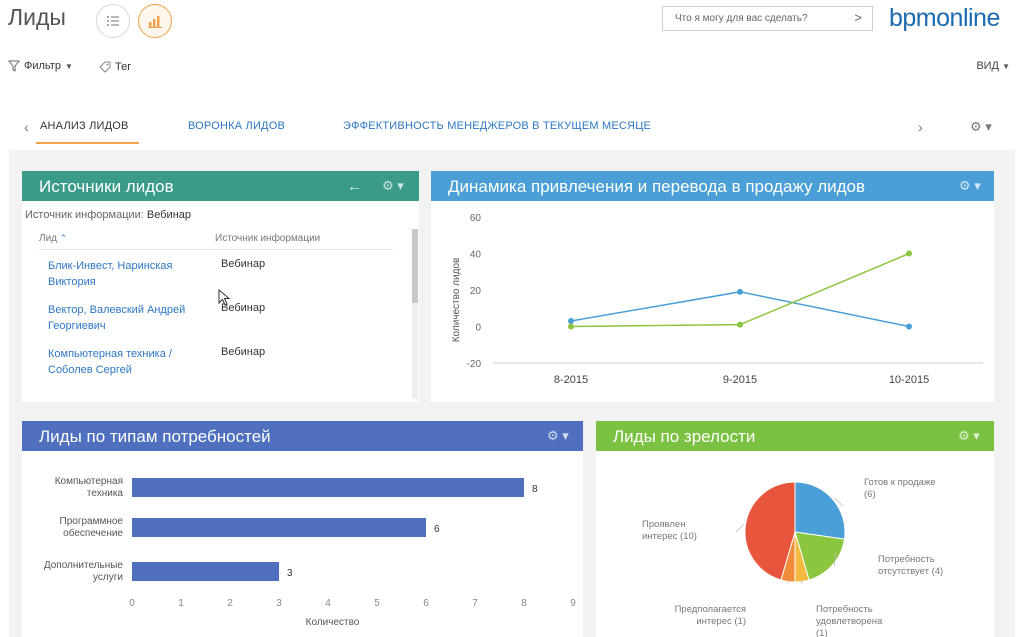 The width and height of the screenshot is (1024, 637). I want to click on filter-label: Фильтр, so click(42, 66).